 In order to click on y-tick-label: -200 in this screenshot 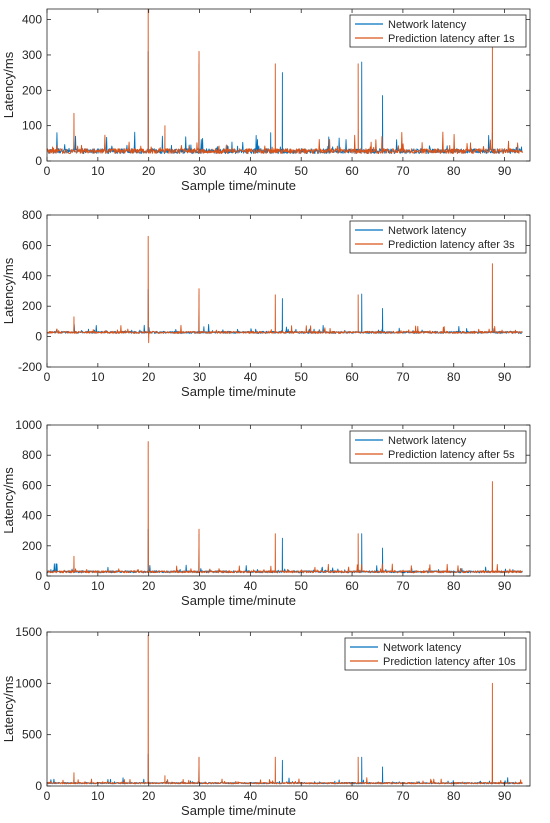, I will do `click(30, 367)`.